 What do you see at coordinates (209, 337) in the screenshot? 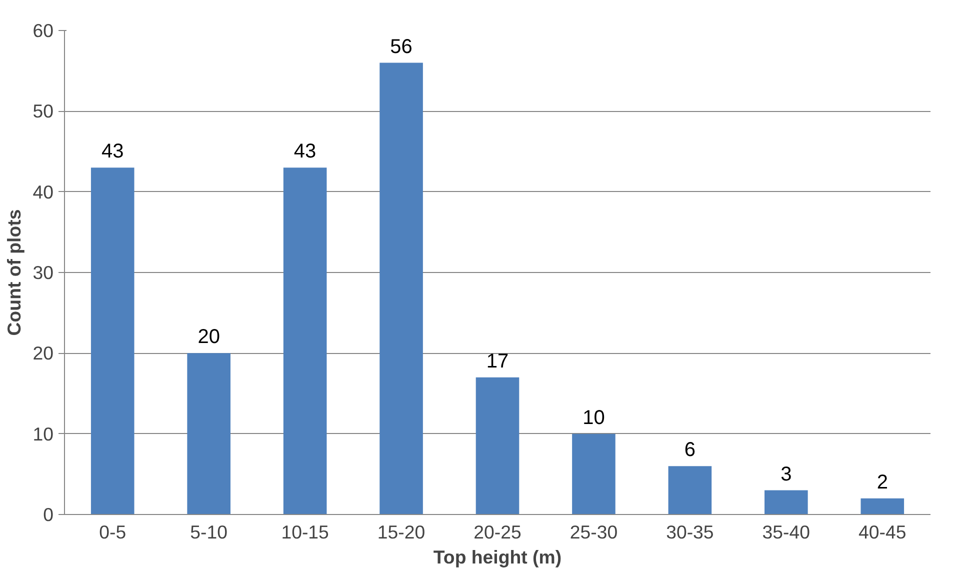
I see `data-label: 20` at bounding box center [209, 337].